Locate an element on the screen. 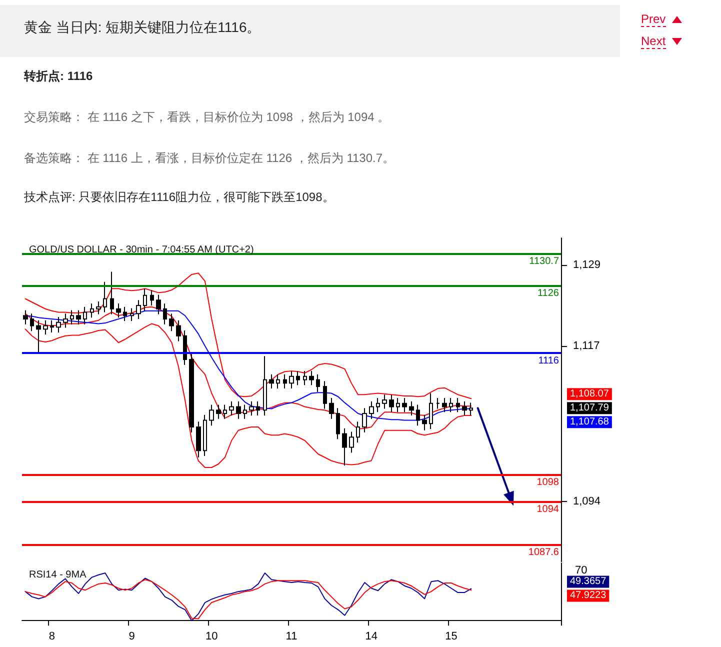 The image size is (721, 647). text: 1,108.07 is located at coordinates (590, 394).